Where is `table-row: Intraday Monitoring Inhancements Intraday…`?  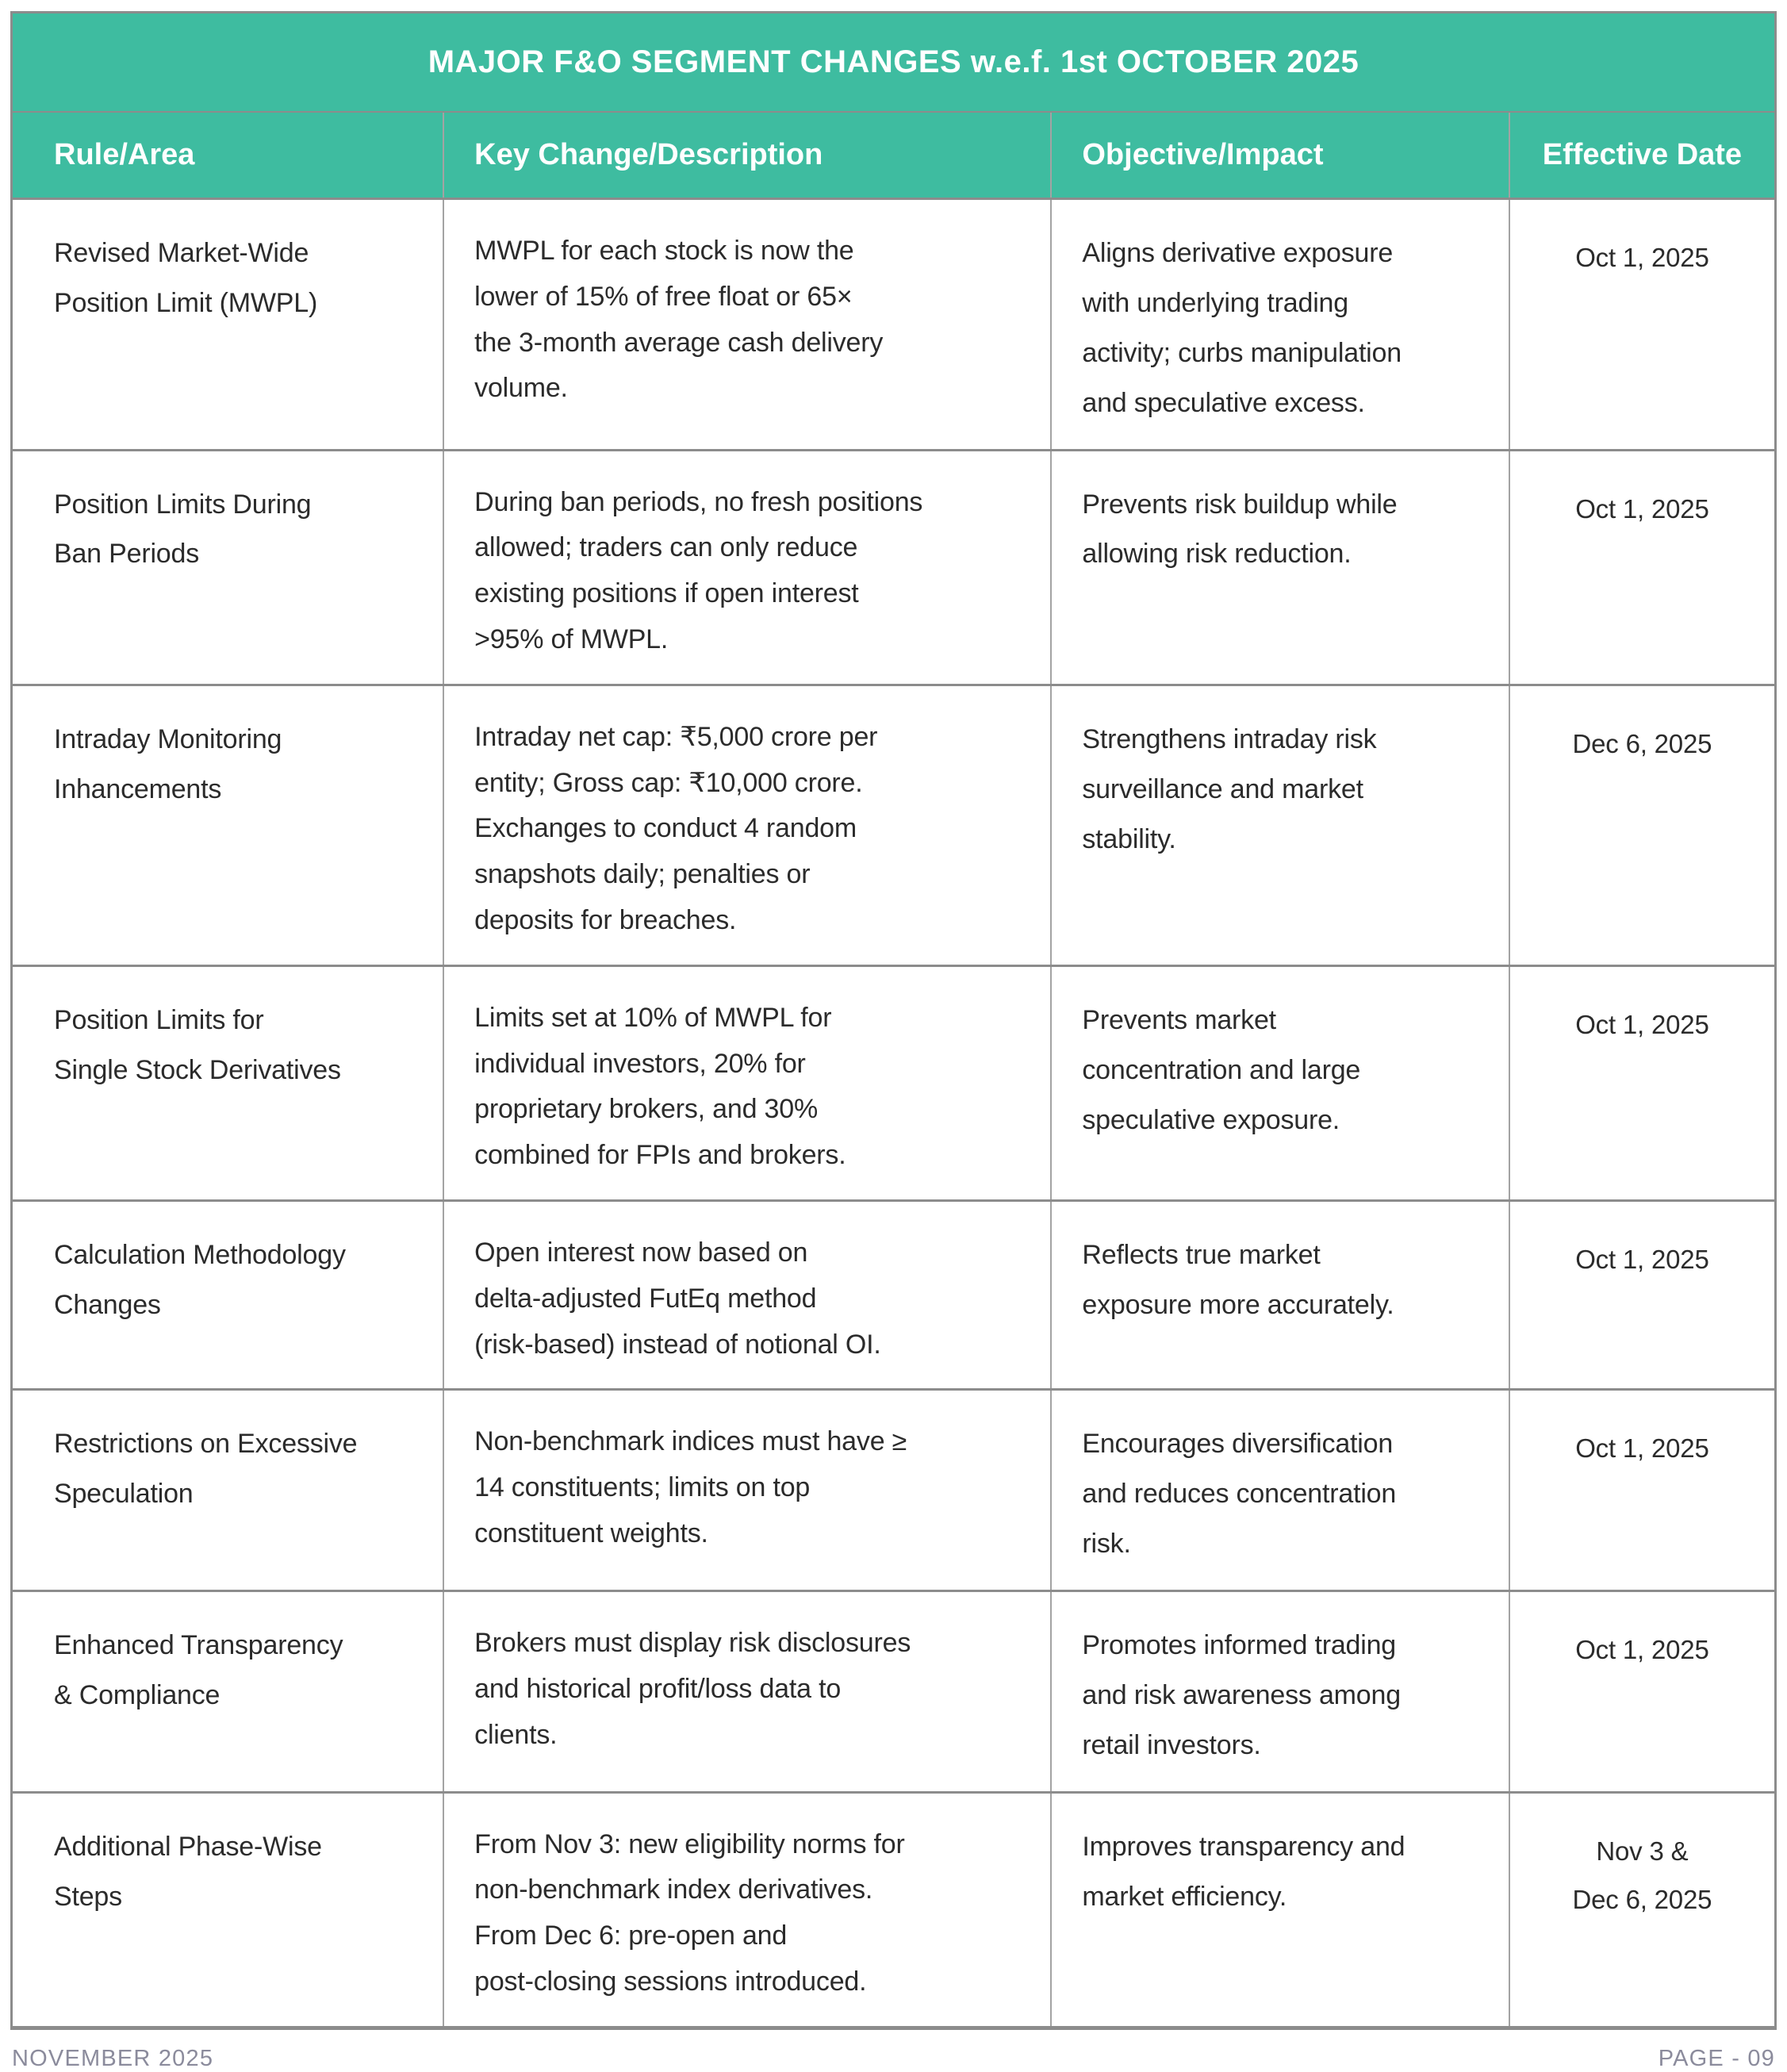 table-row: Intraday Monitoring Inhancements Intraday… is located at coordinates (893, 824).